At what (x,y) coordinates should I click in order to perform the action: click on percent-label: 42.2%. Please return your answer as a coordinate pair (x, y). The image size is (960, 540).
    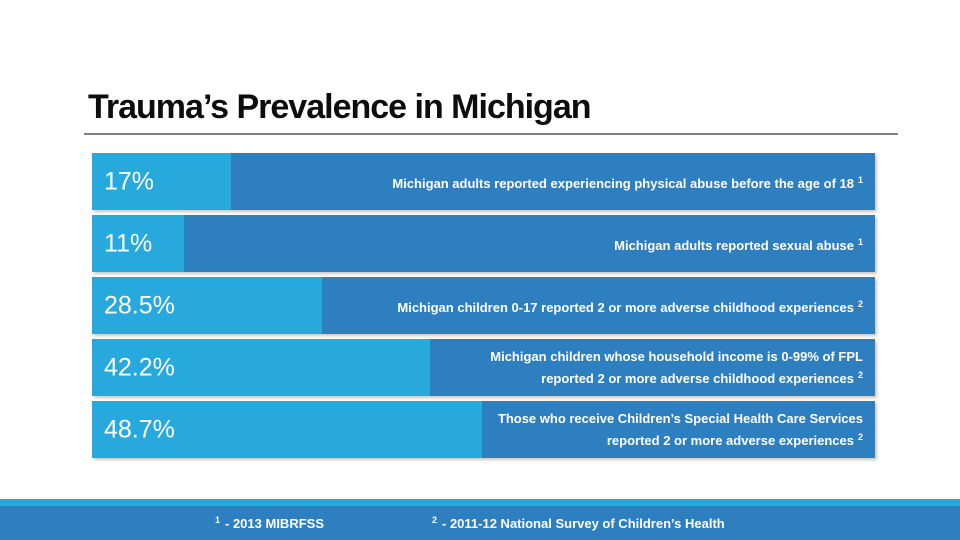
    Looking at the image, I should click on (139, 367).